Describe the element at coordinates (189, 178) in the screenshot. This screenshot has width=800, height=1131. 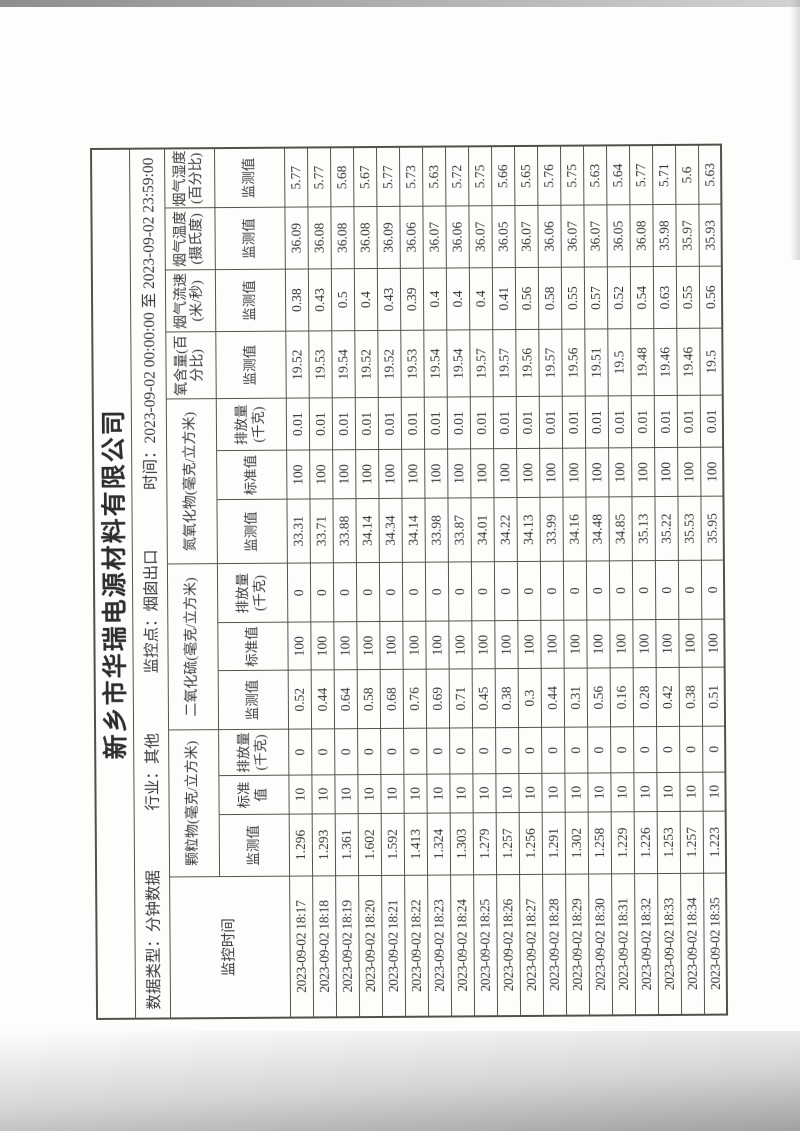
I see `group-header-flue-humidity: 烟气湿度(百分比)` at that location.